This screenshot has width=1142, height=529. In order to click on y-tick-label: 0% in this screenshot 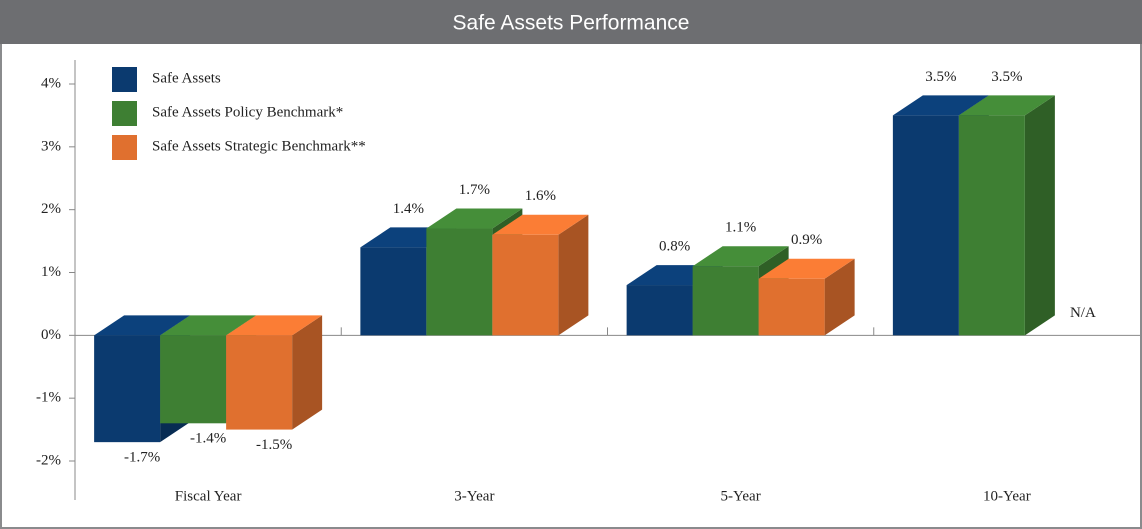, I will do `click(51, 335)`.